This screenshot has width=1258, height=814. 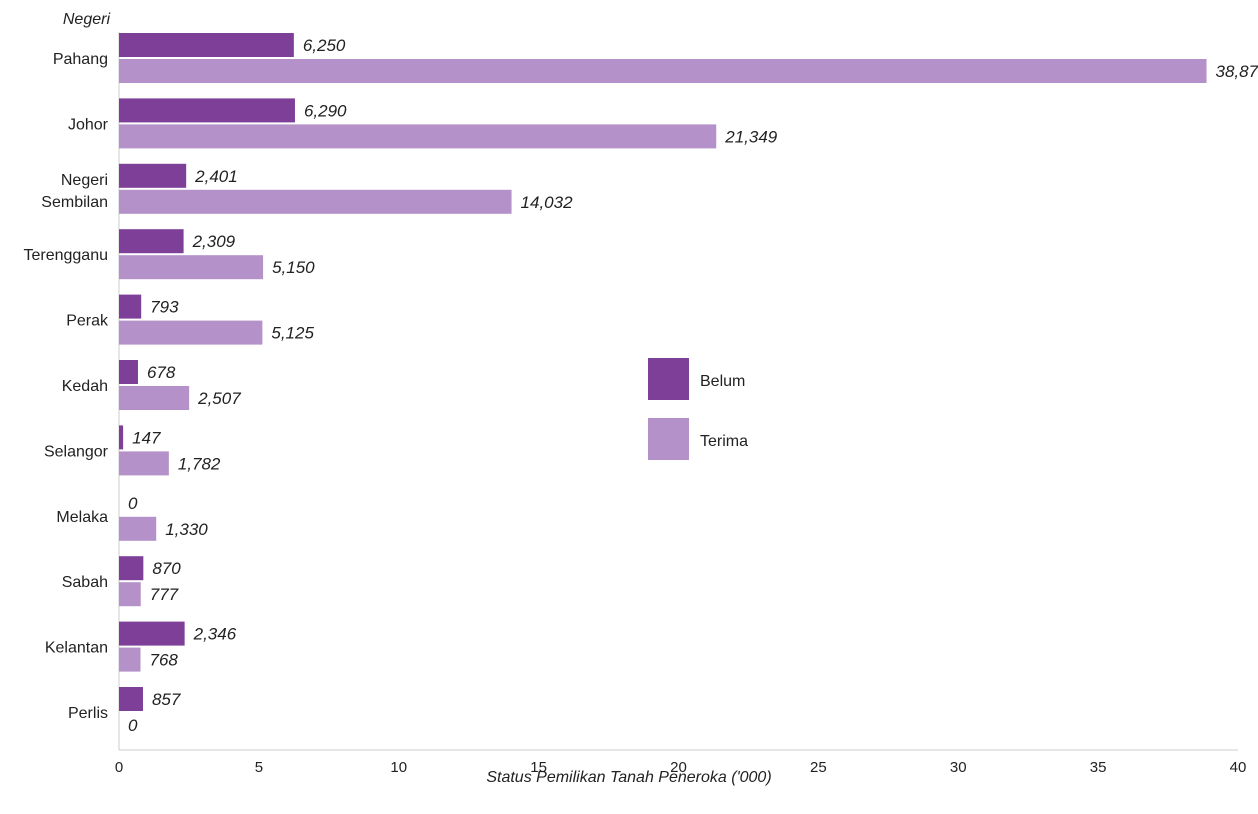 What do you see at coordinates (663, 71) in the screenshot?
I see `bar-terima-pahang` at bounding box center [663, 71].